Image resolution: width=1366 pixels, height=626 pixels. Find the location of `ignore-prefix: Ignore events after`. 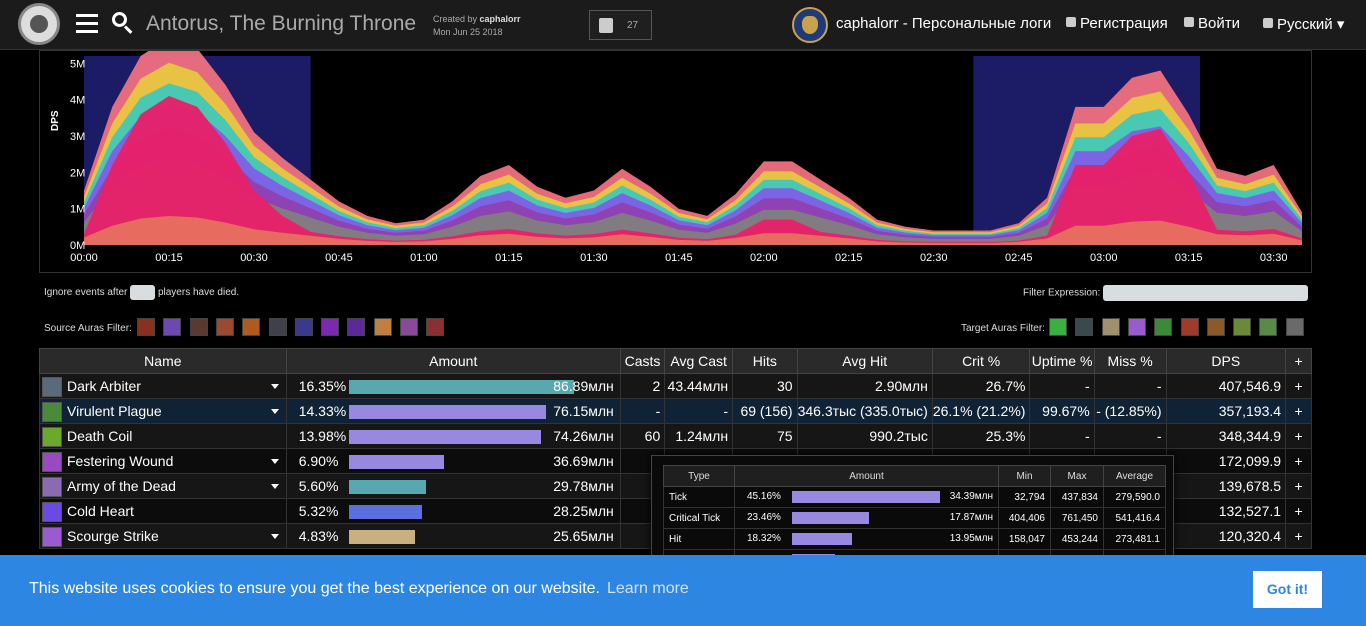

ignore-prefix: Ignore events after is located at coordinates (86, 293).